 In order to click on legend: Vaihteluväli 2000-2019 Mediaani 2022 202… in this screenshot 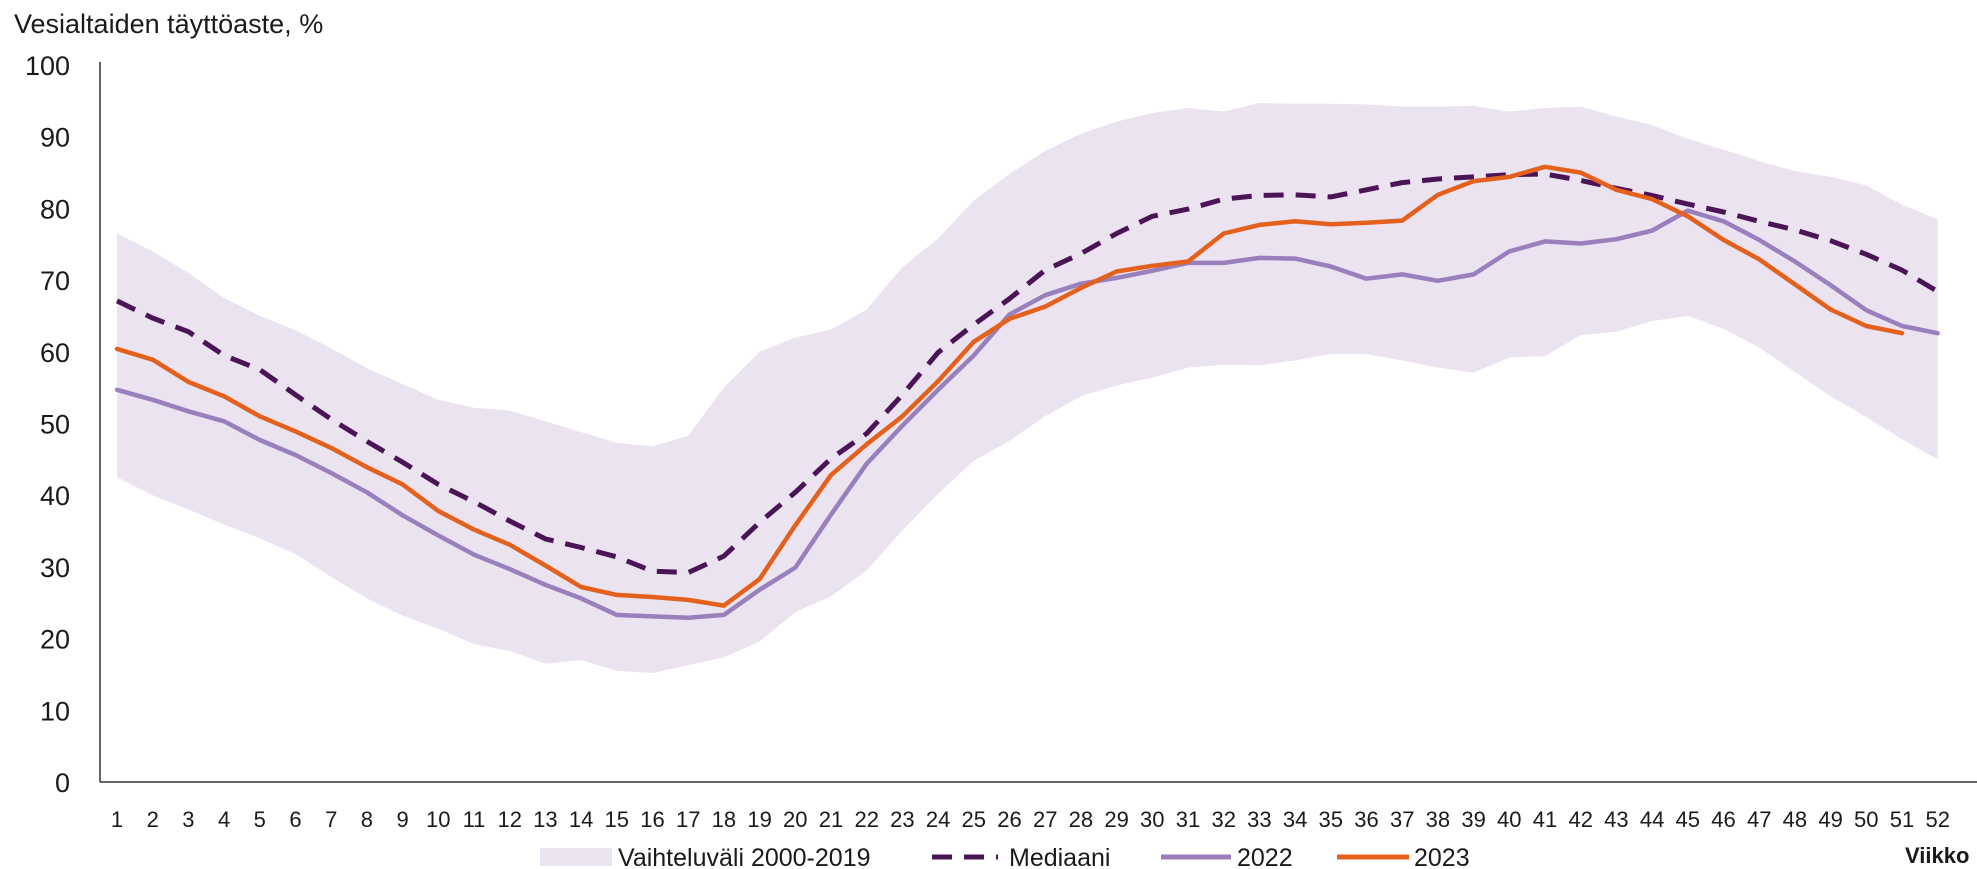, I will do `click(1005, 856)`.